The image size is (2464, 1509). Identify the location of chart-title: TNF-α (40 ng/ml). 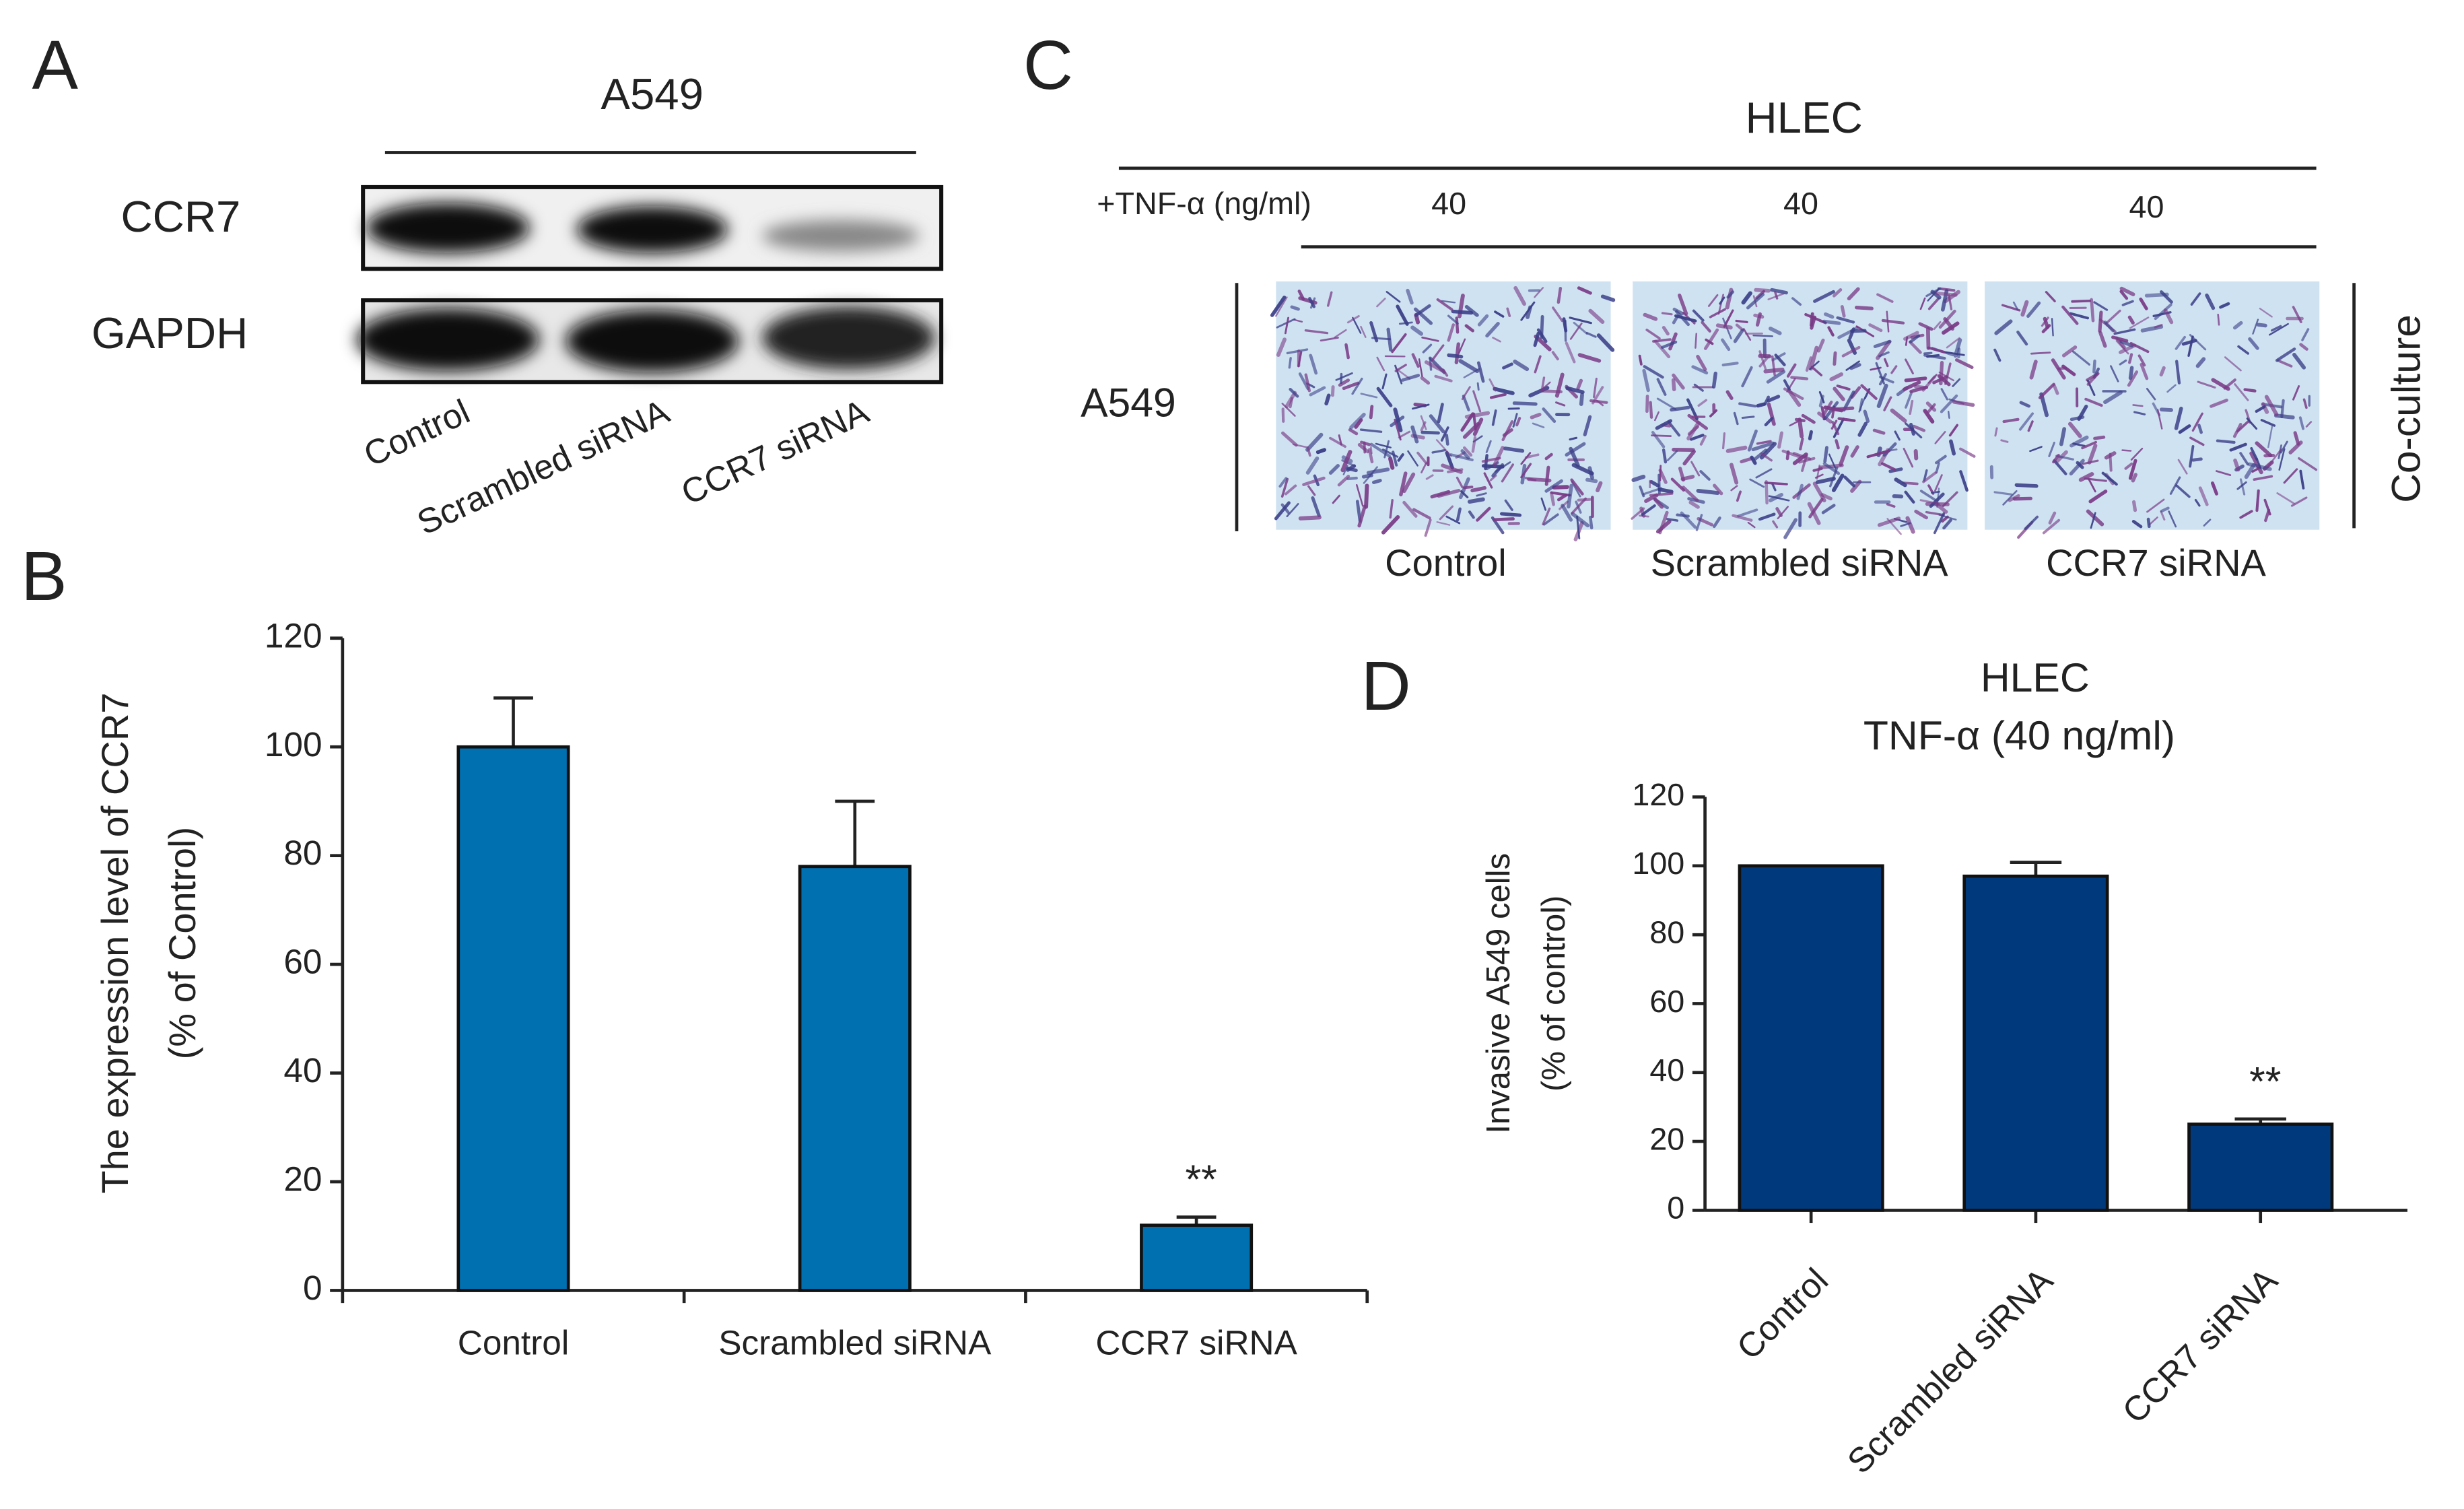
(2019, 735).